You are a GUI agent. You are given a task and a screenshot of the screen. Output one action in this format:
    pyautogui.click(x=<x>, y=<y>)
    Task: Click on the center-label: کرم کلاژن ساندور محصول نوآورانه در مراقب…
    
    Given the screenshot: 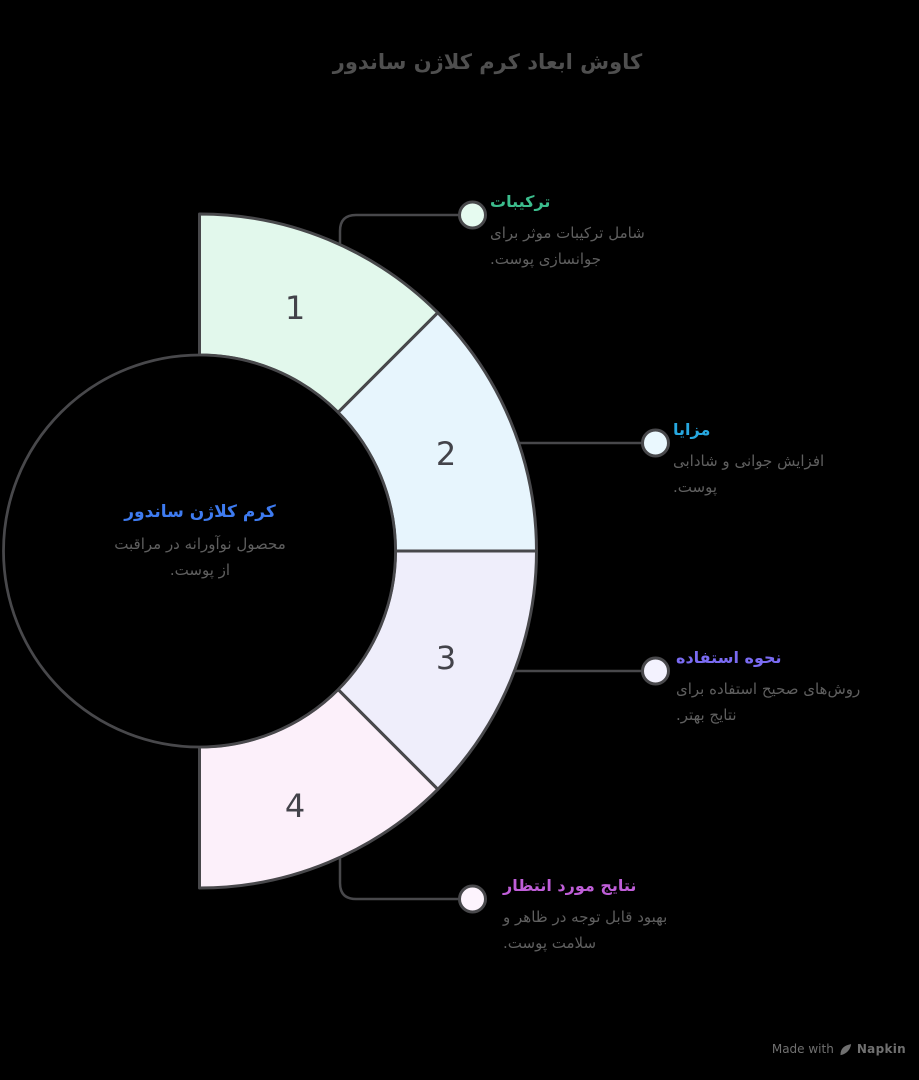 What is the action you would take?
    pyautogui.click(x=200, y=543)
    